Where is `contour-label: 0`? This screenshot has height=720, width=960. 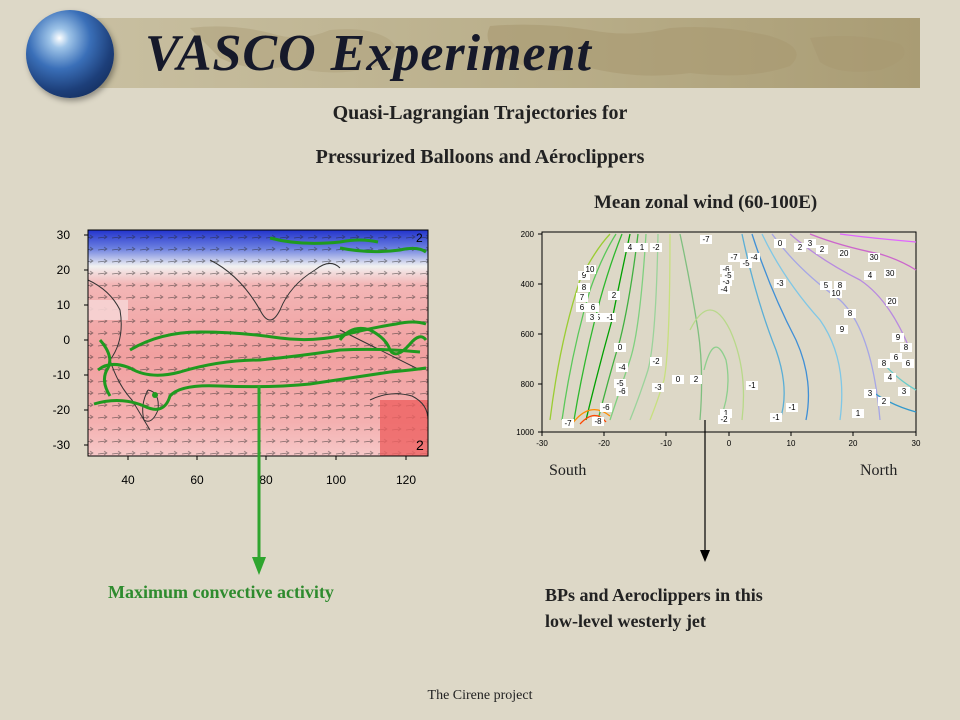 contour-label: 0 is located at coordinates (678, 379).